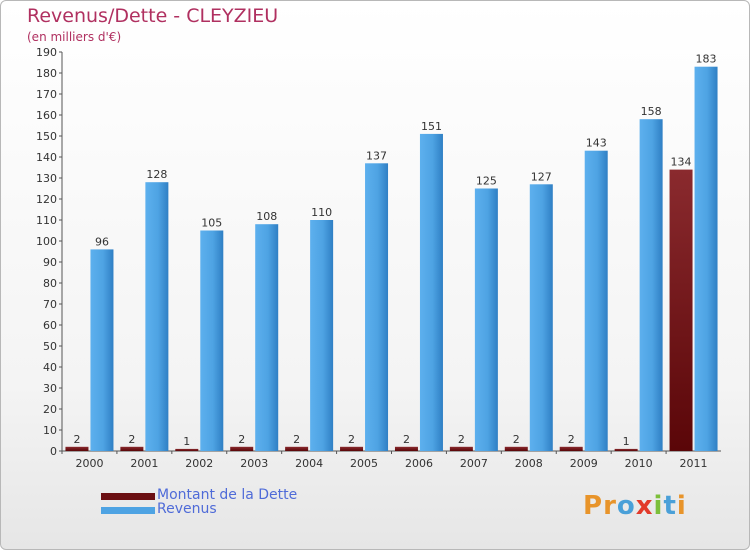 The height and width of the screenshot is (550, 750). I want to click on data-label-revenus: 151, so click(431, 126).